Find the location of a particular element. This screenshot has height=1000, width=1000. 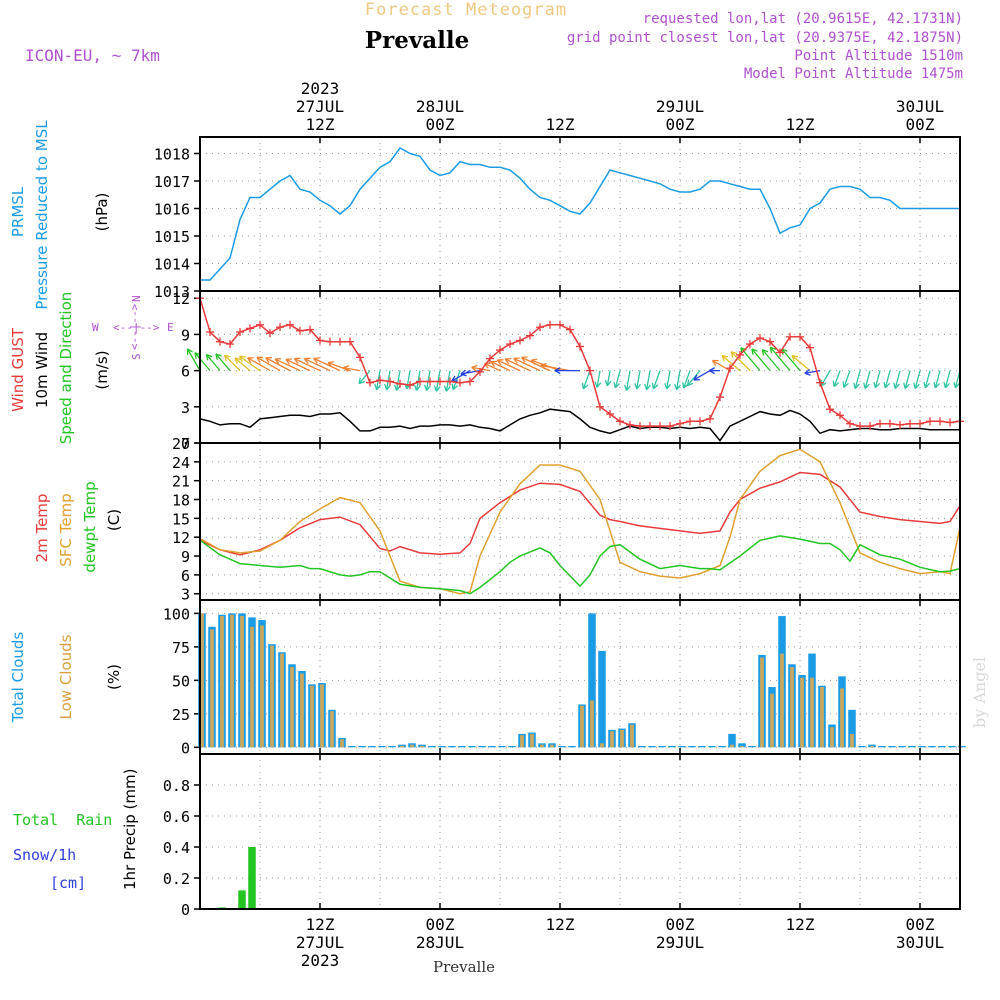

y-tick-label: 100 is located at coordinates (176, 614).